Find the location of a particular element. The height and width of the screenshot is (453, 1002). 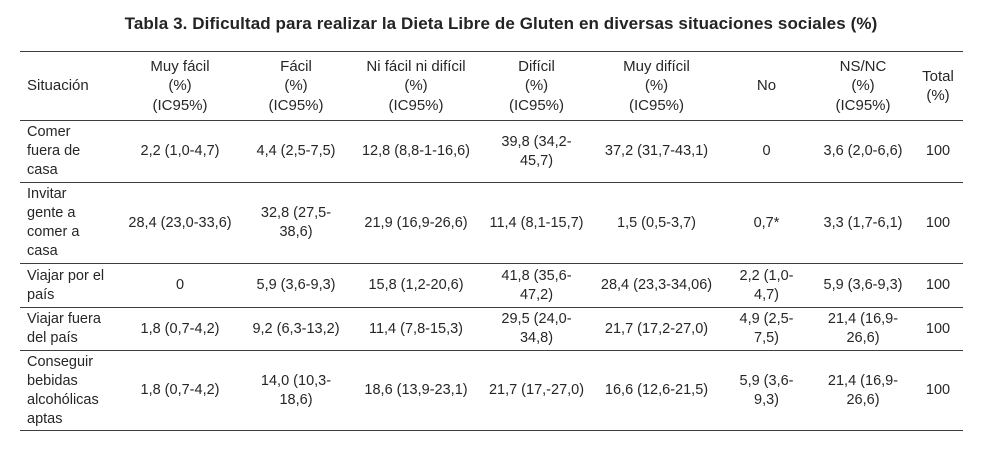

table-cell: 4,9 (2,5- 7,5) is located at coordinates (766, 329).